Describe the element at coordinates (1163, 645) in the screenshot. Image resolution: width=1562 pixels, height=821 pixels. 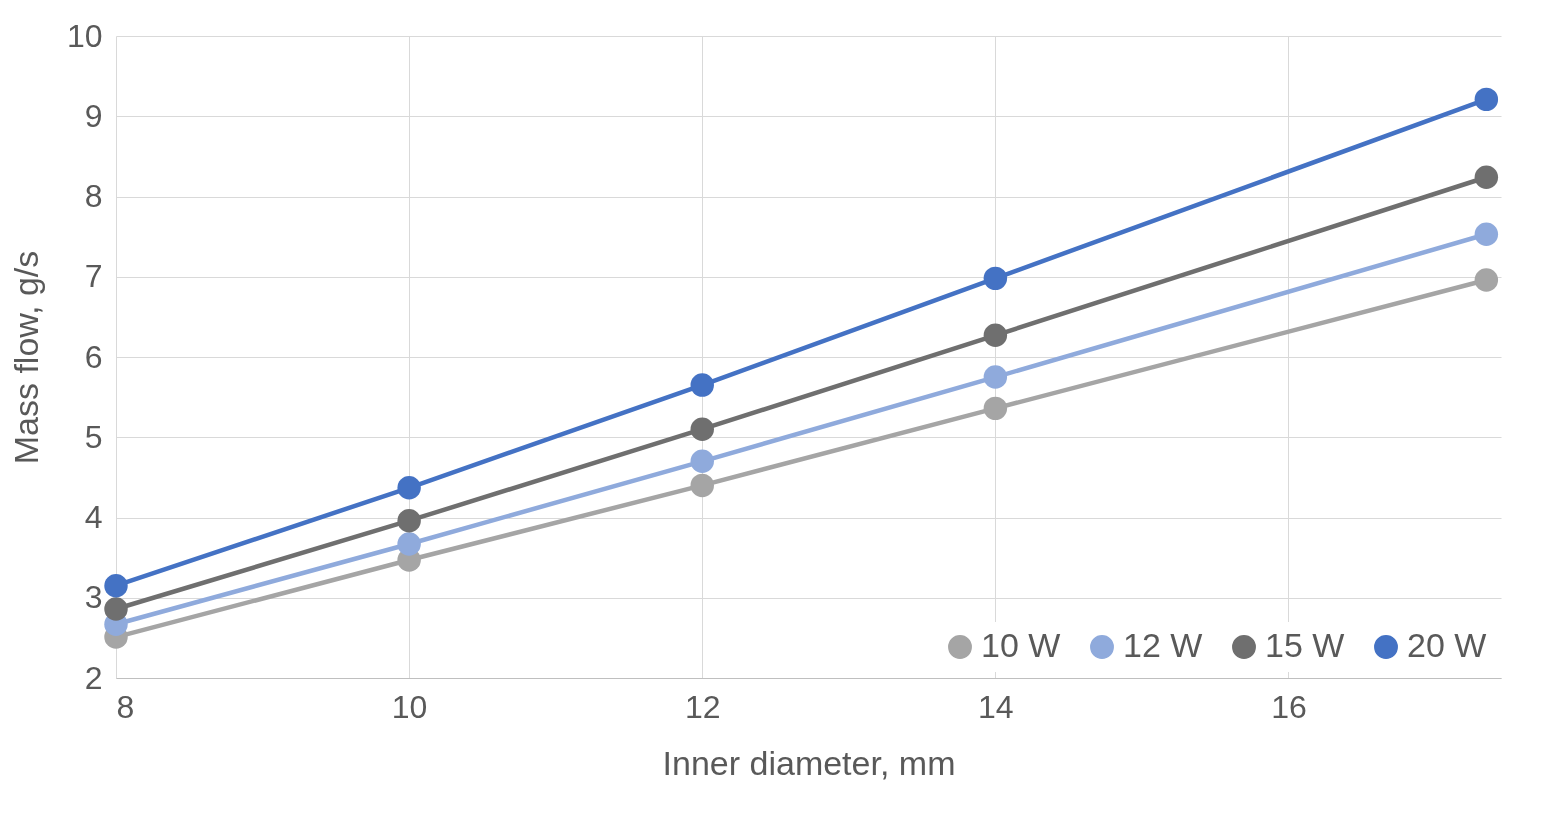
I see `legend-label: 12 W` at that location.